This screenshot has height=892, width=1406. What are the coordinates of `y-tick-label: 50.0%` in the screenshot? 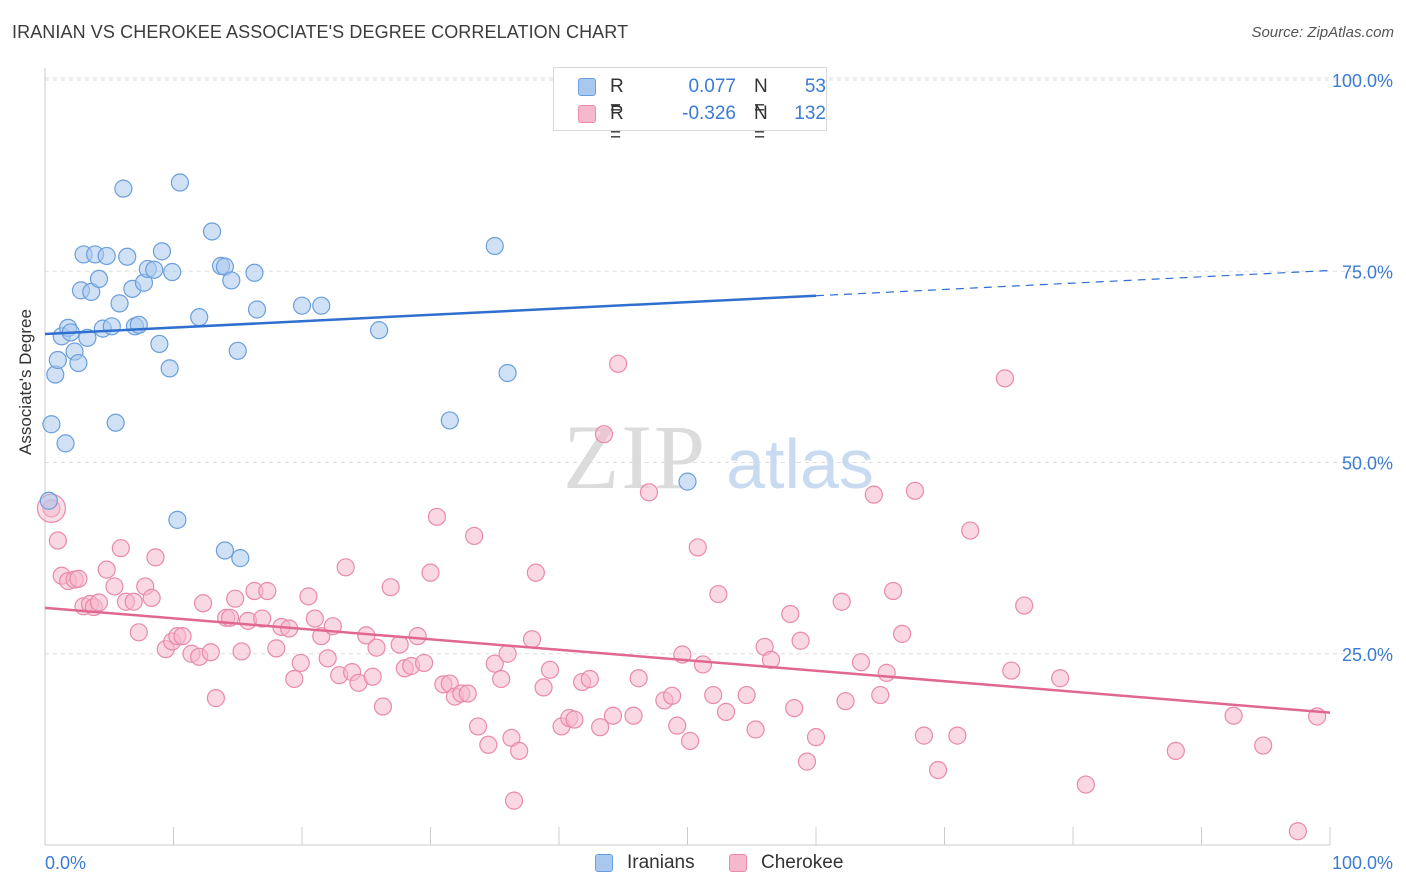 It's located at (1367, 464).